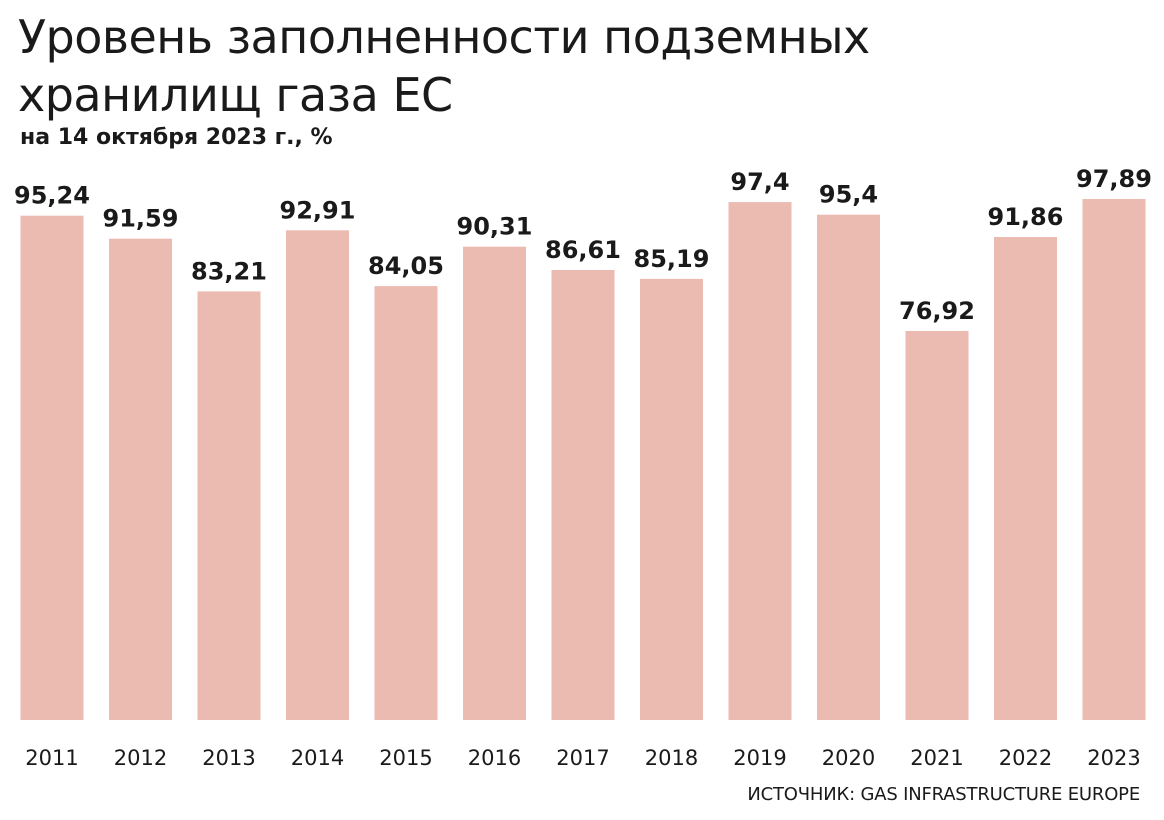  I want to click on x-tick-label-2018: 2018, so click(671, 758).